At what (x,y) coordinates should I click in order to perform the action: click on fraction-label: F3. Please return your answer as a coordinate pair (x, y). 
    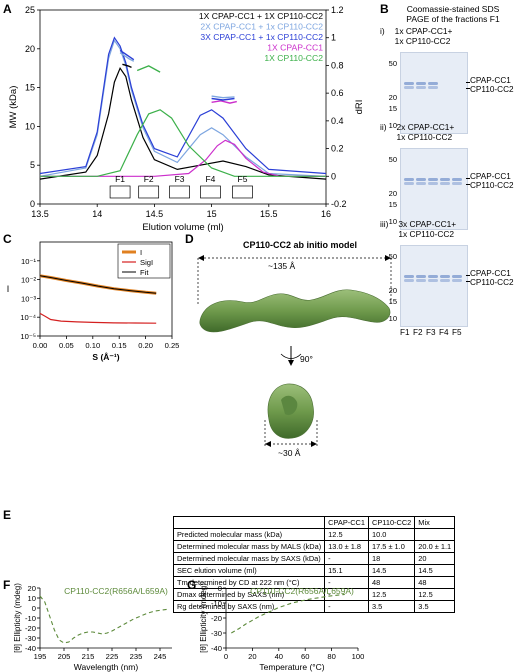
    Looking at the image, I should click on (180, 179).